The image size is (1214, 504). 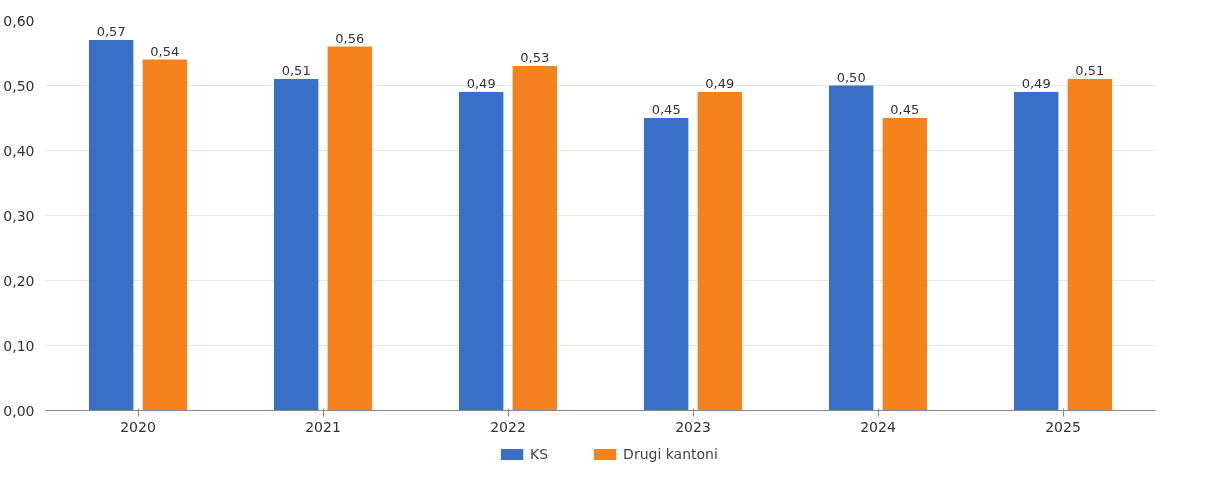 I want to click on y-tick-label: 0,20, so click(x=19, y=280).